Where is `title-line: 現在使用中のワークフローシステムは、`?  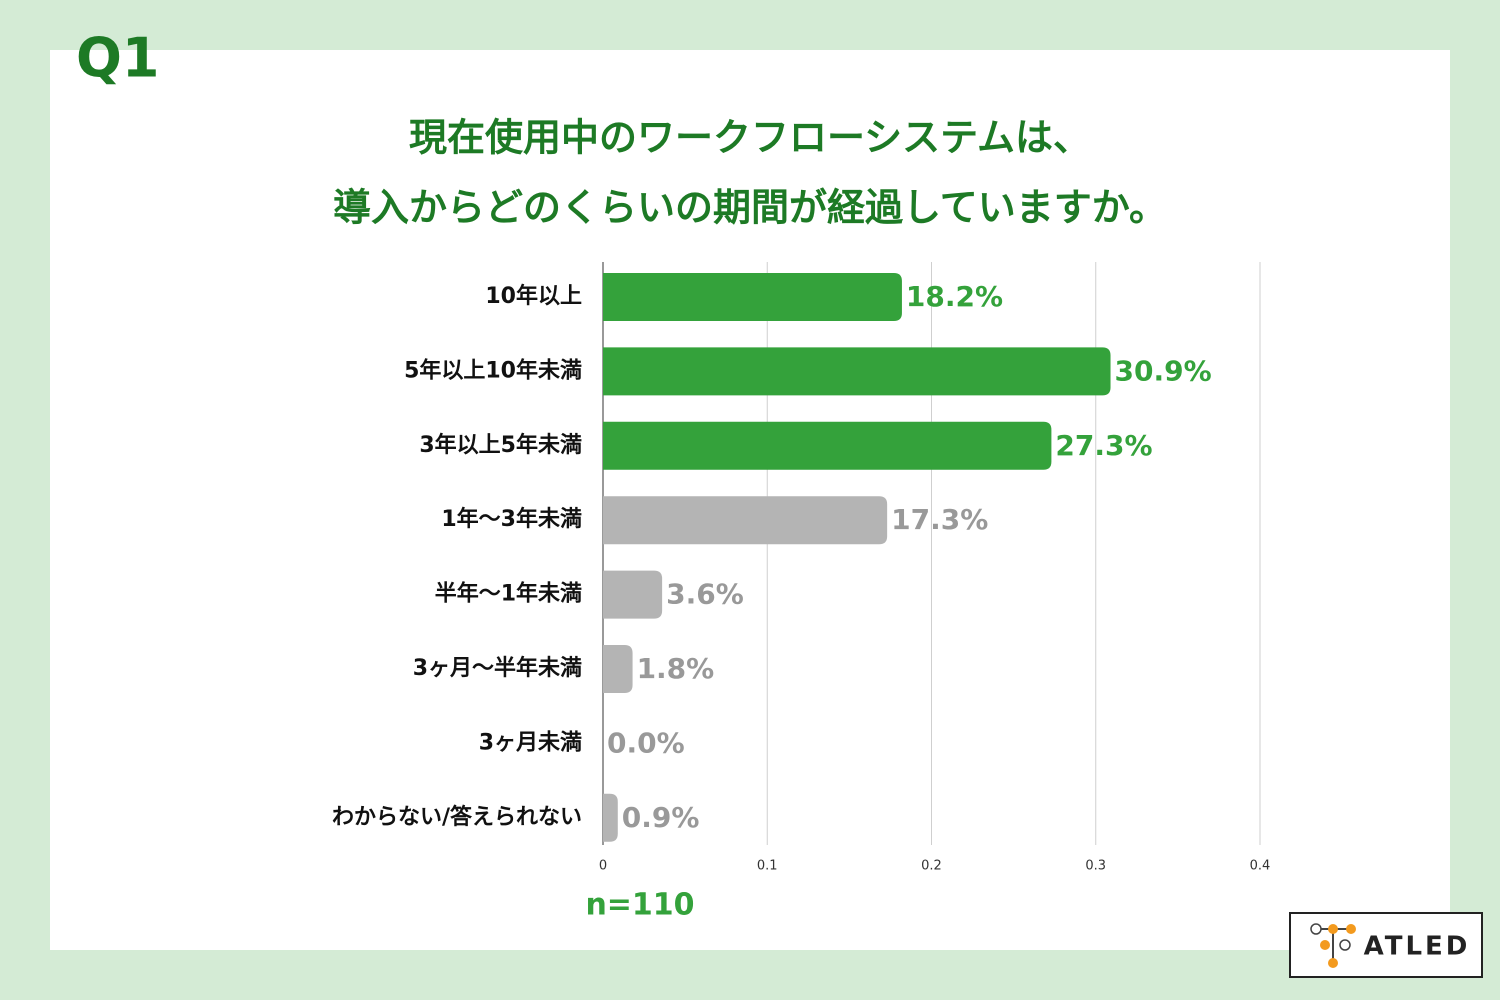
title-line: 現在使用中のワークフローシステムは、 is located at coordinates (750, 138).